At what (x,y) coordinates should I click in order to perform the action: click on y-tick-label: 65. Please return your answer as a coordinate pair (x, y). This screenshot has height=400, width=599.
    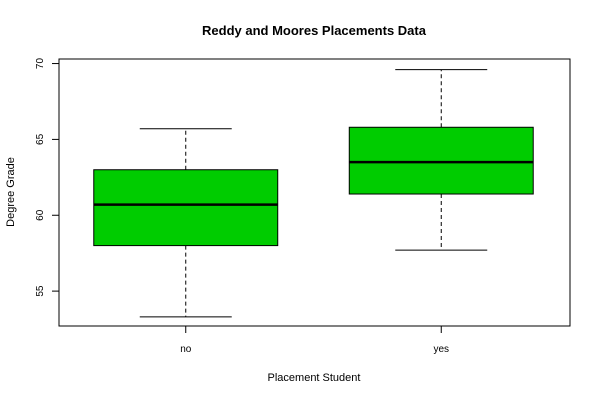
    Looking at the image, I should click on (40, 139).